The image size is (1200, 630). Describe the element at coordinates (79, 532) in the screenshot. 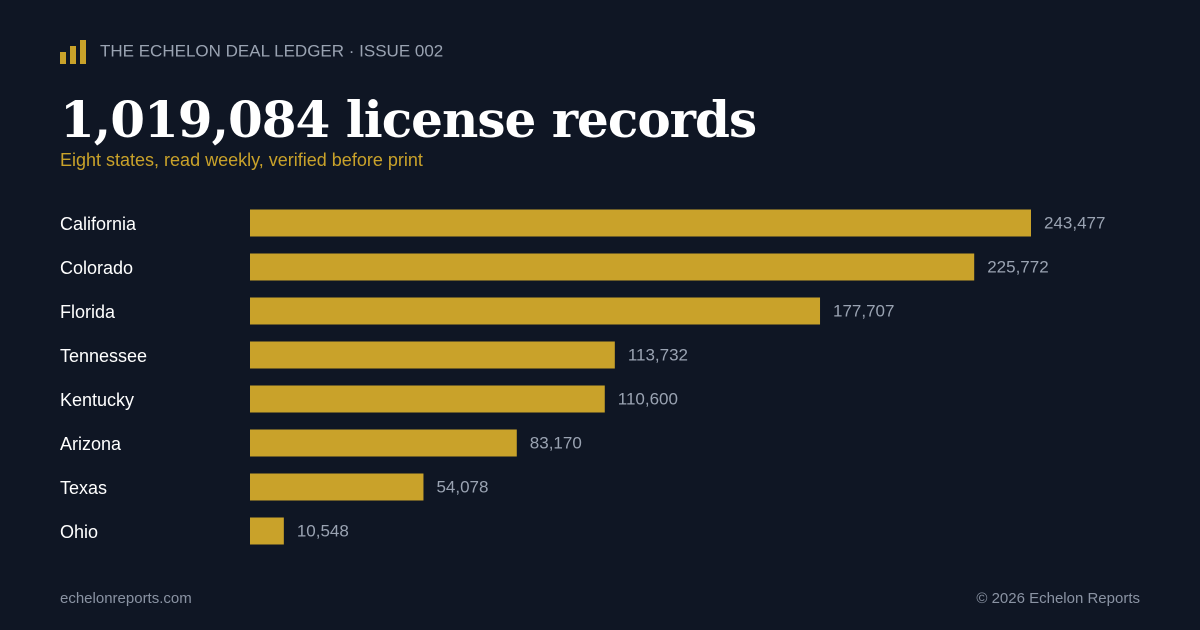

I see `category-label: Ohio` at that location.